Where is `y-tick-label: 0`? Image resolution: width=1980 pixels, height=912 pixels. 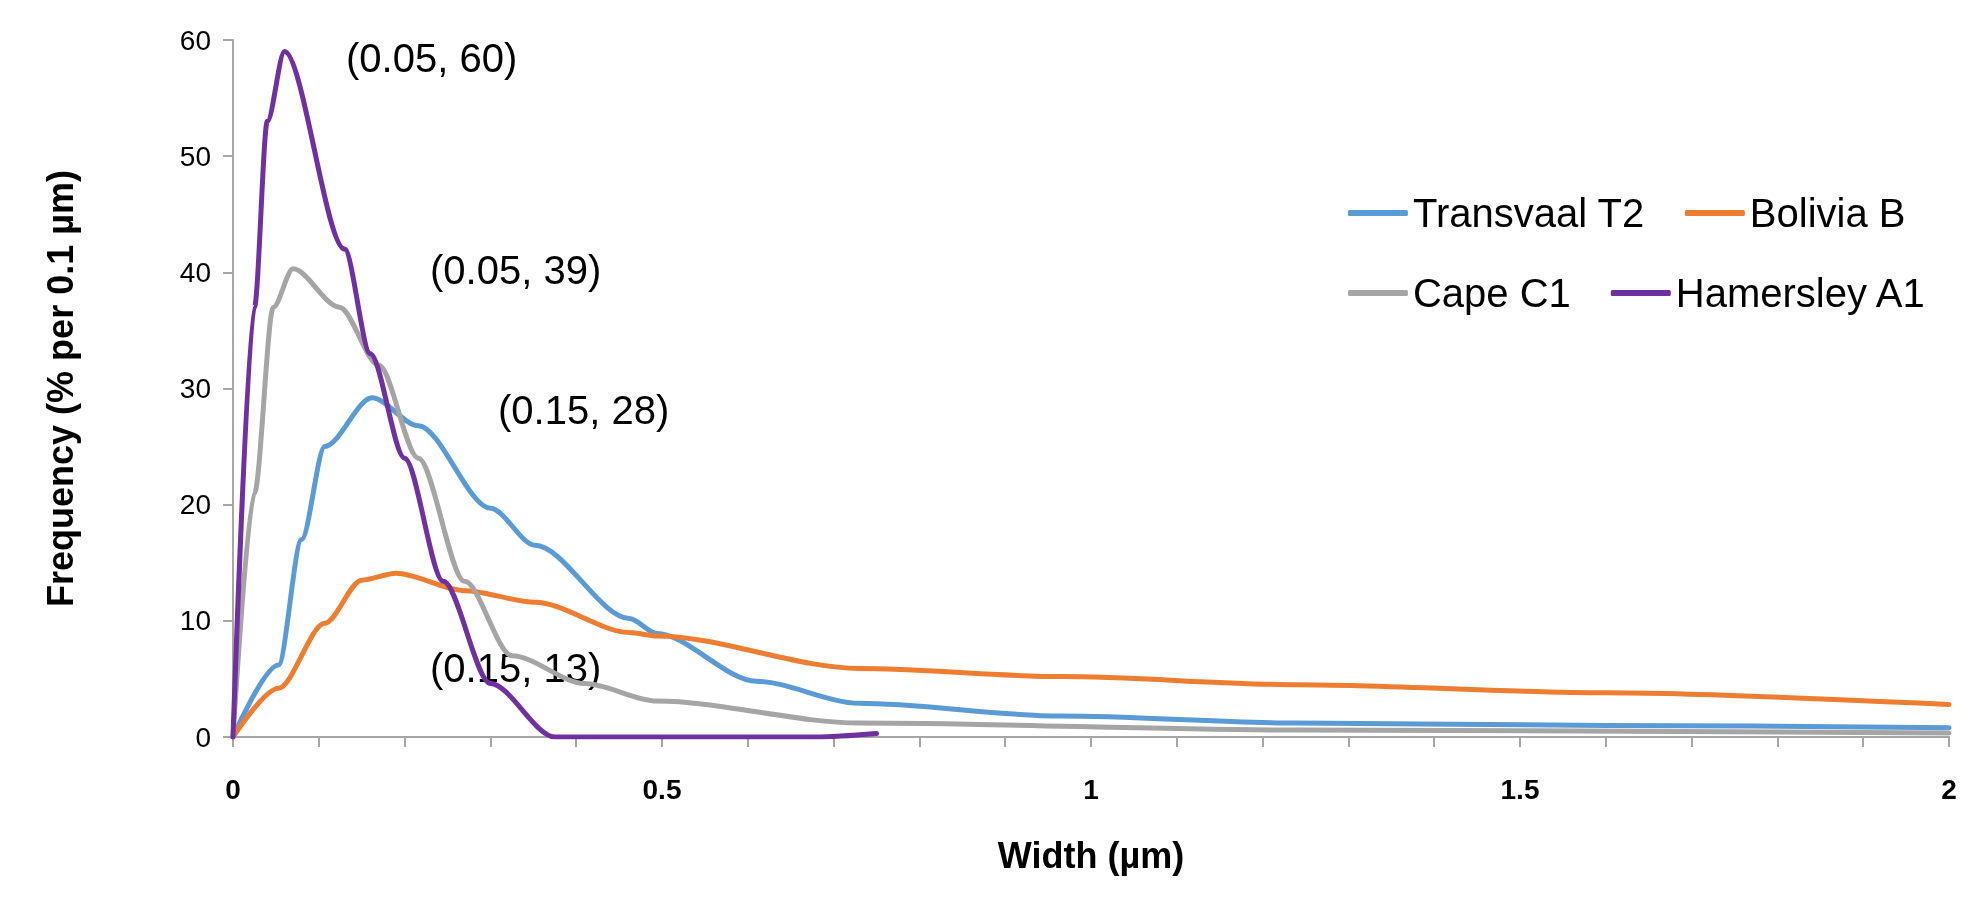 y-tick-label: 0 is located at coordinates (203, 737).